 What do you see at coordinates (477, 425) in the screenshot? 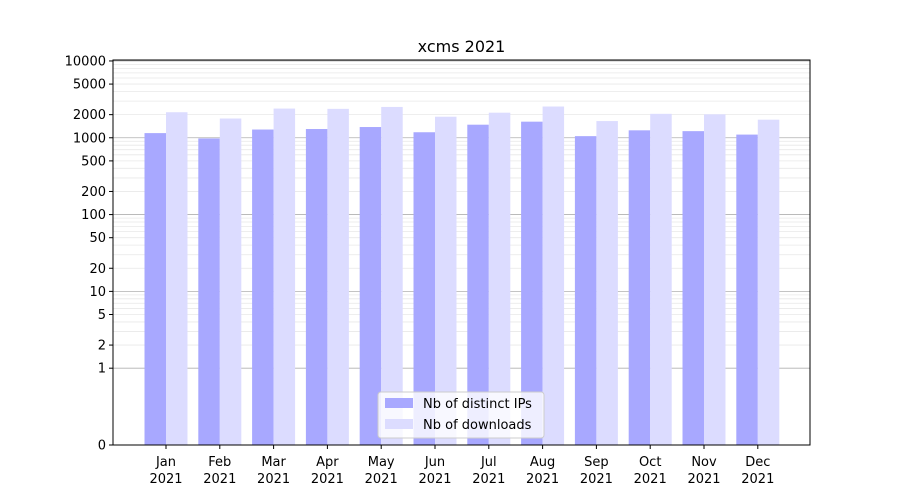
I see `legend-label-downloads: Nb of downloads` at bounding box center [477, 425].